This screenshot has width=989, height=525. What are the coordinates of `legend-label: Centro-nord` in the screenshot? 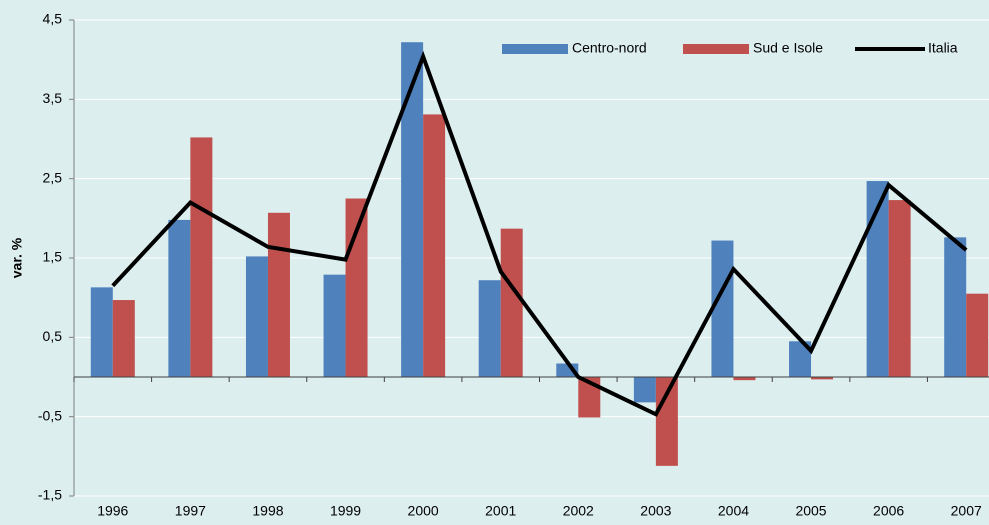 It's located at (609, 48).